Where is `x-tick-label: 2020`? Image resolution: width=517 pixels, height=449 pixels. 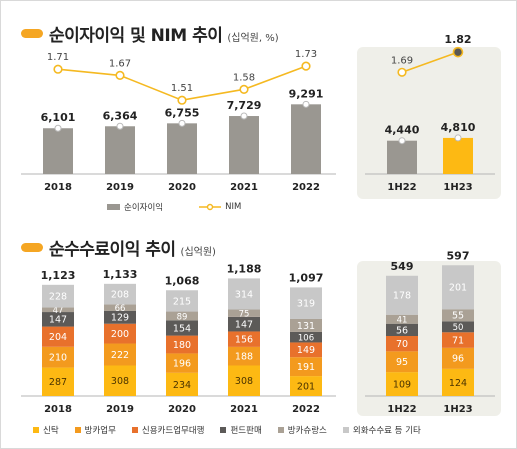 x-tick-label: 2020 is located at coordinates (182, 187).